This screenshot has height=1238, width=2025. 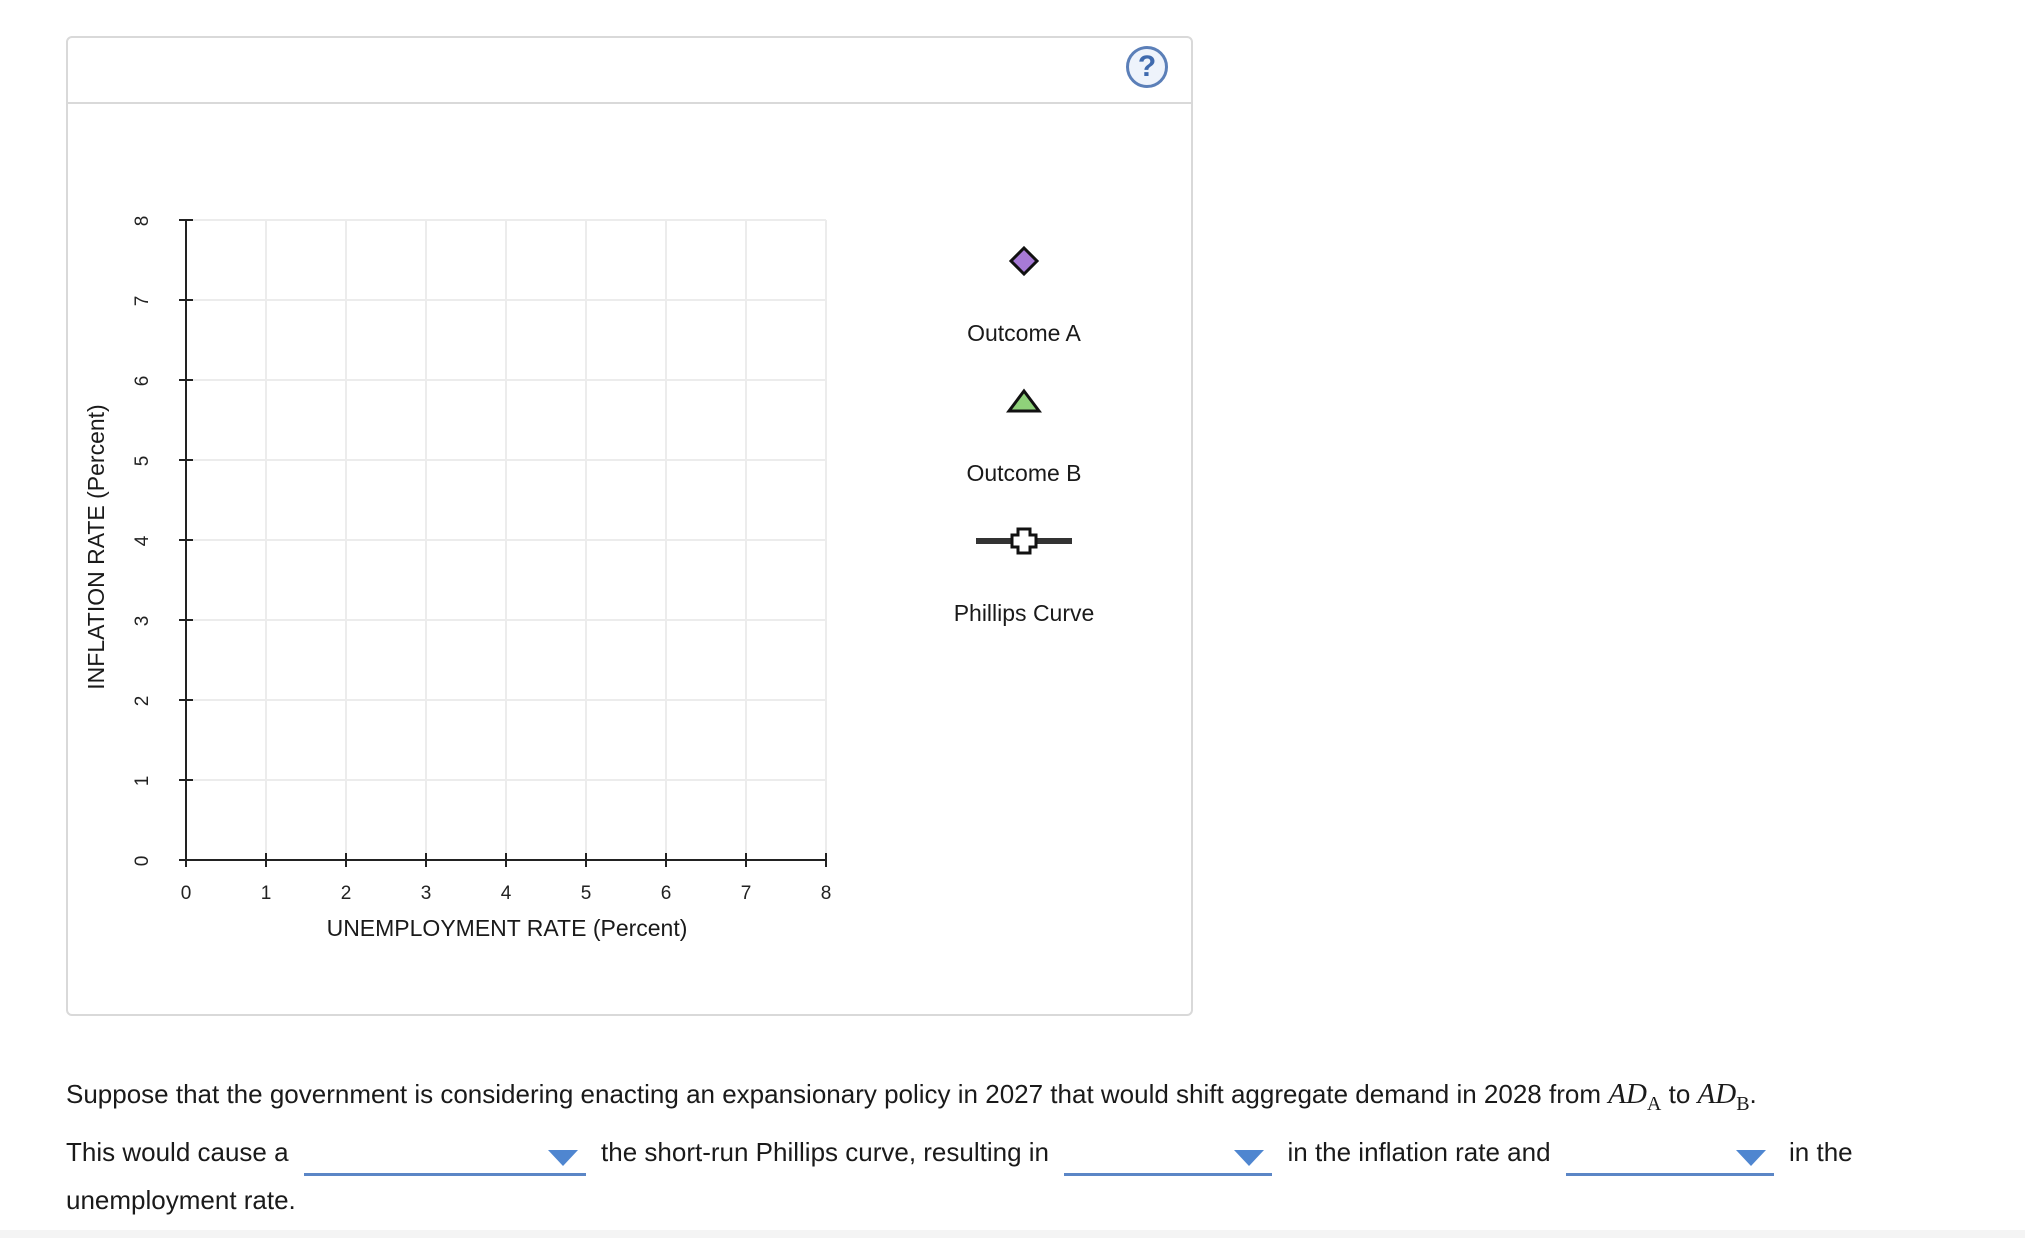 What do you see at coordinates (1635, 1096) in the screenshot?
I see `ad-a-label: ADA` at bounding box center [1635, 1096].